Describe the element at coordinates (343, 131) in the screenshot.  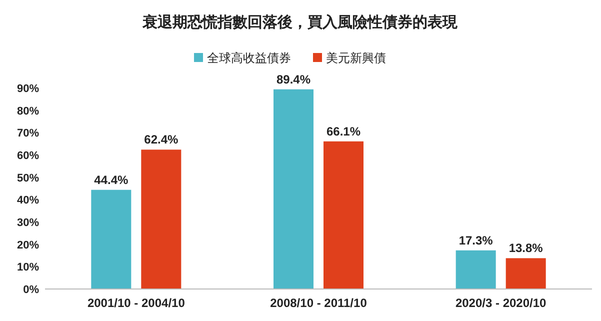
I see `data-label: 66.1%` at that location.